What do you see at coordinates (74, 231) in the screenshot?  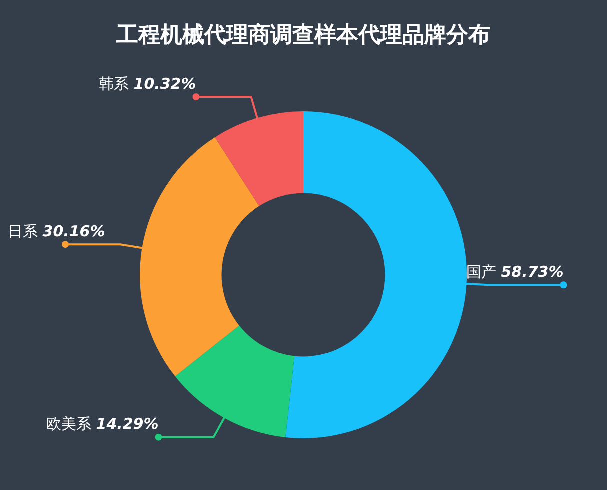 I see `data-label: 30.16%` at bounding box center [74, 231].